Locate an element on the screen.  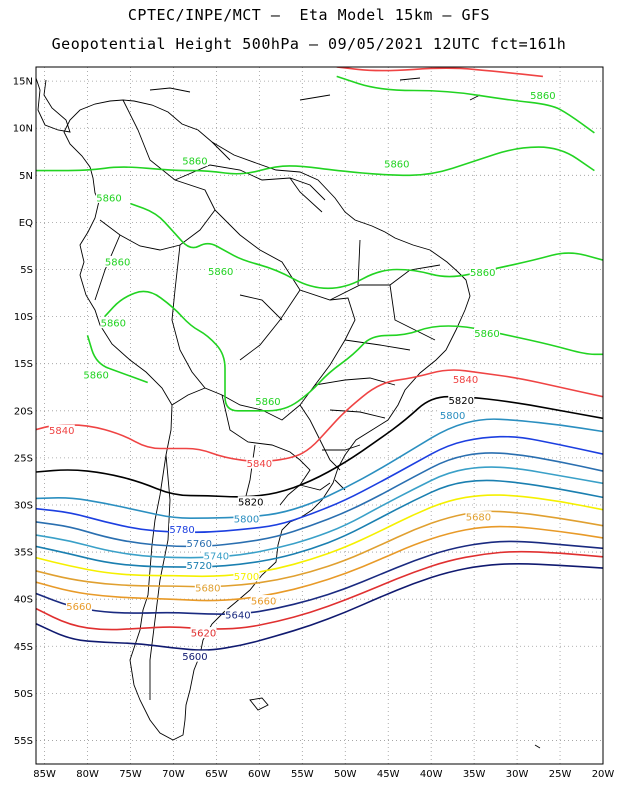
state-borders is located at coordinates (340, 365).